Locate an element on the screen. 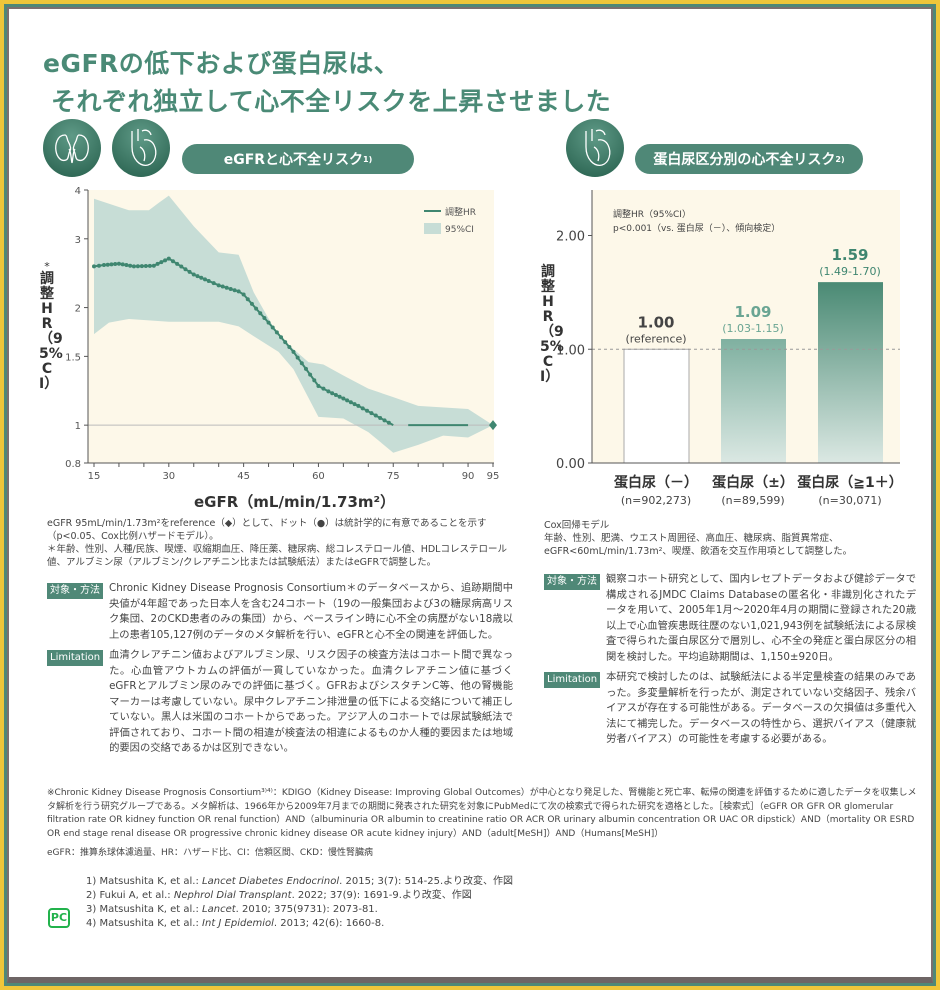 The image size is (940, 990). abbreviations: eGFR：推算糸球体濾過量、HR：ハザード比、CI：信頼区間、CKD：慢性腎臓病 is located at coordinates (210, 853).